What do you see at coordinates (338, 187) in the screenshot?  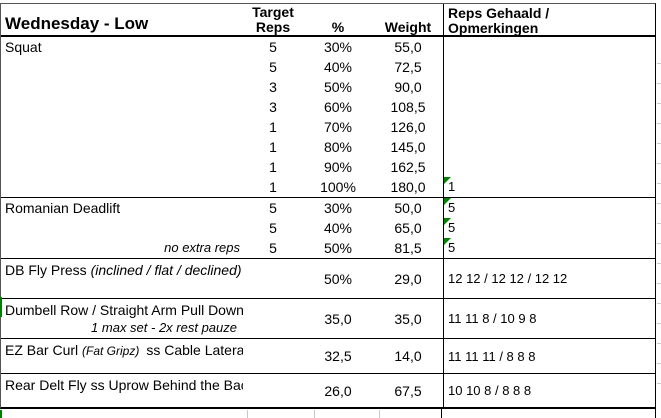 I see `percent-cell: 100%` at bounding box center [338, 187].